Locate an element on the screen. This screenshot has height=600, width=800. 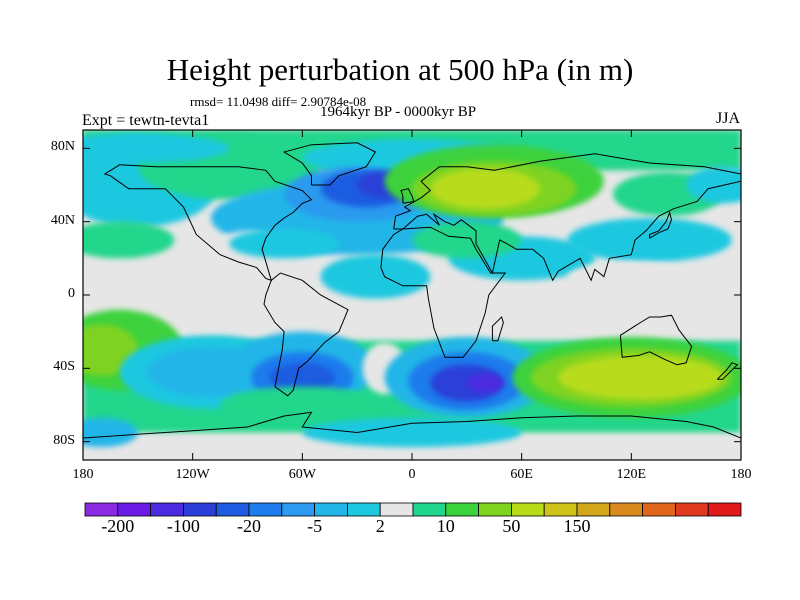
y-tick-label: 40N is located at coordinates (62, 220).